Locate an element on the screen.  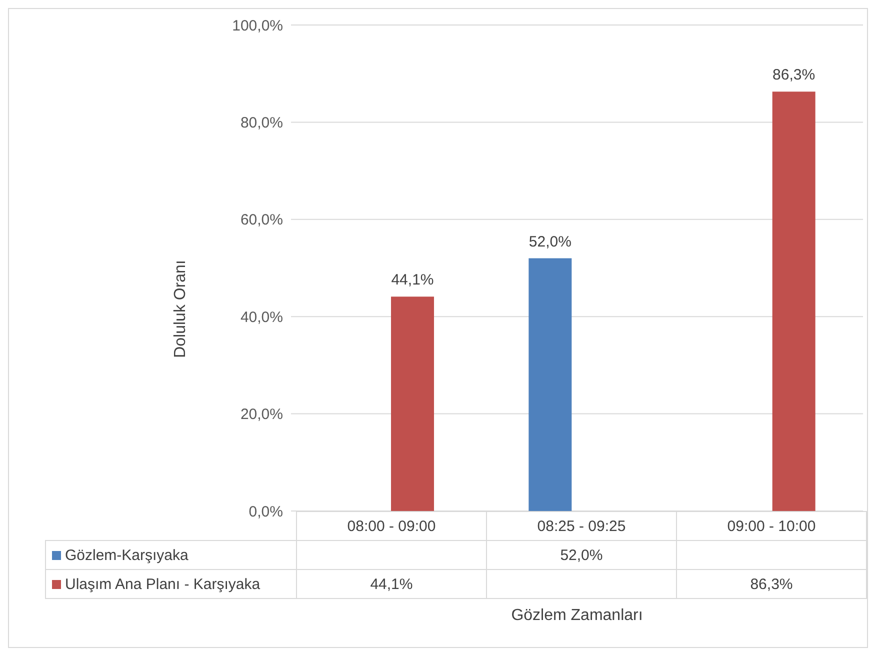
y-tick-label: 40,0% is located at coordinates (261, 317).